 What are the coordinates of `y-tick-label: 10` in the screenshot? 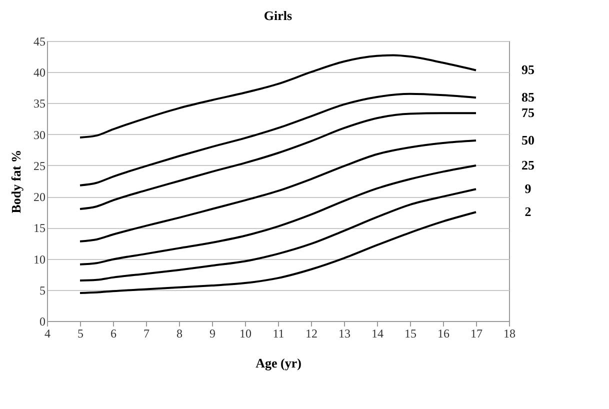 It's located at (40, 259).